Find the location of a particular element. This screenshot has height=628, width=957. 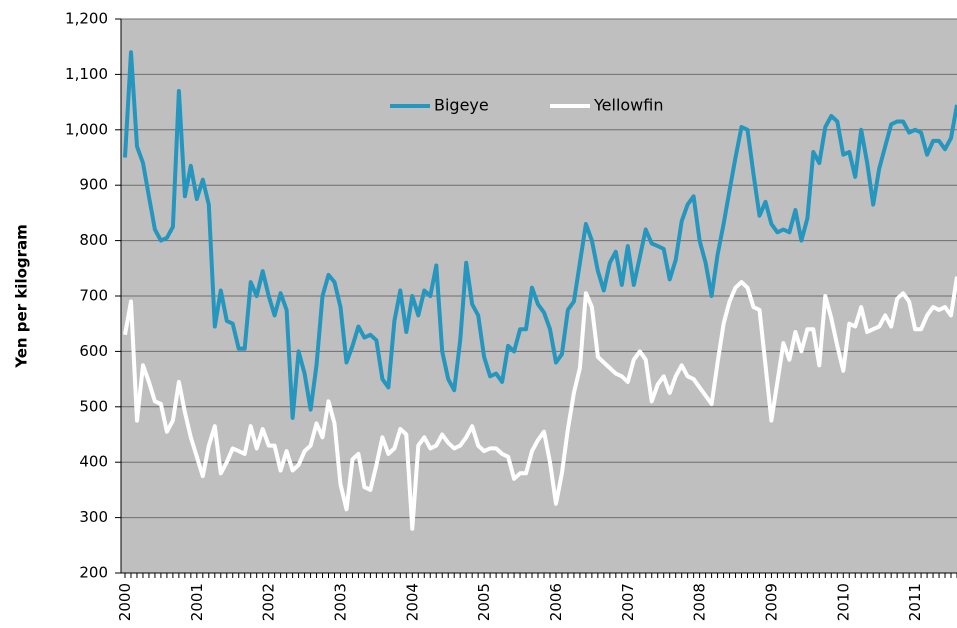

y-tick-label: 400 is located at coordinates (93, 462).